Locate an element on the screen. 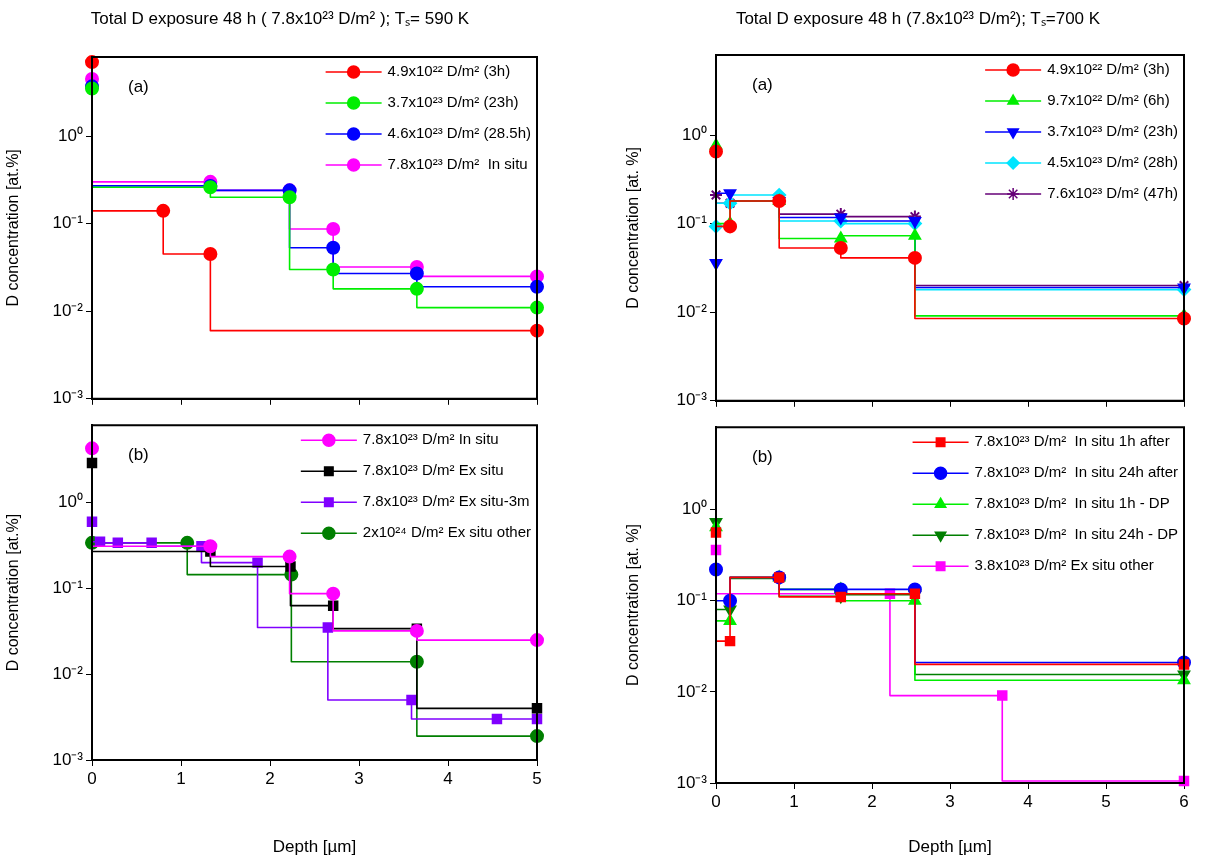 The image size is (1216, 862). chart-title: Total D exposure 48 h (7.8x10²³ D/m²); Tₛ=700 K is located at coordinates (918, 18).